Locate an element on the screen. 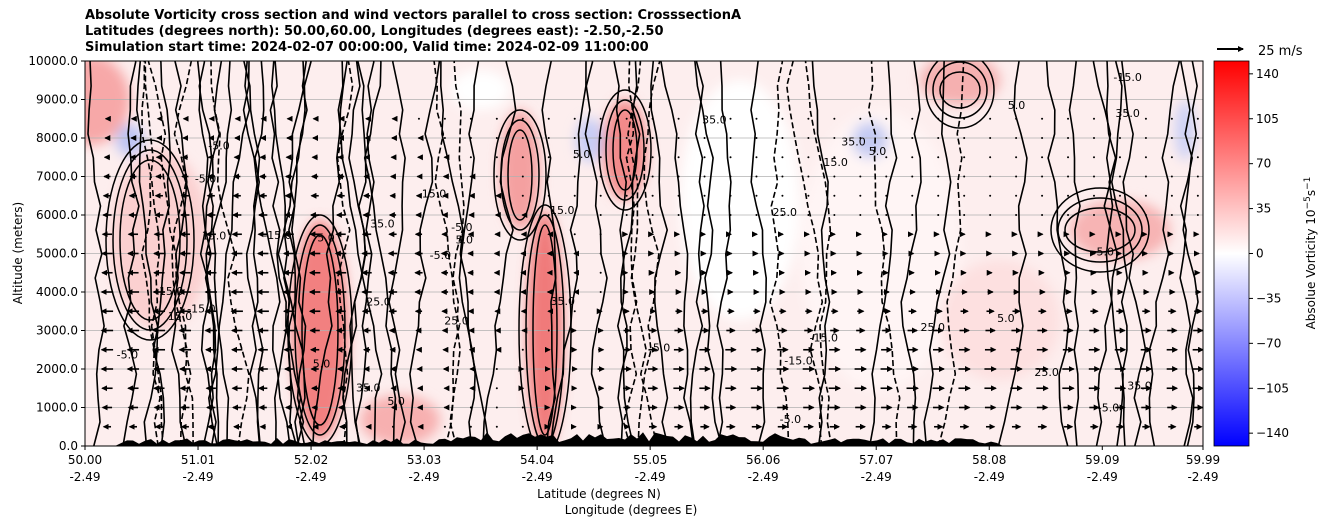 This screenshot has height=526, width=1332. colorbar-tick-label: 70 is located at coordinates (1263, 164).